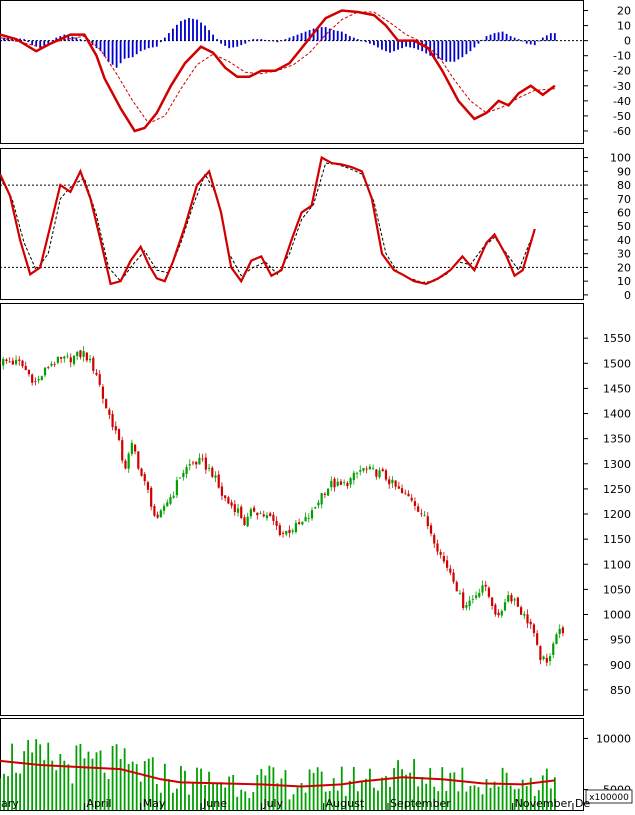  What do you see at coordinates (617, 338) in the screenshot?
I see `price-tick-label: 1550` at bounding box center [617, 338].